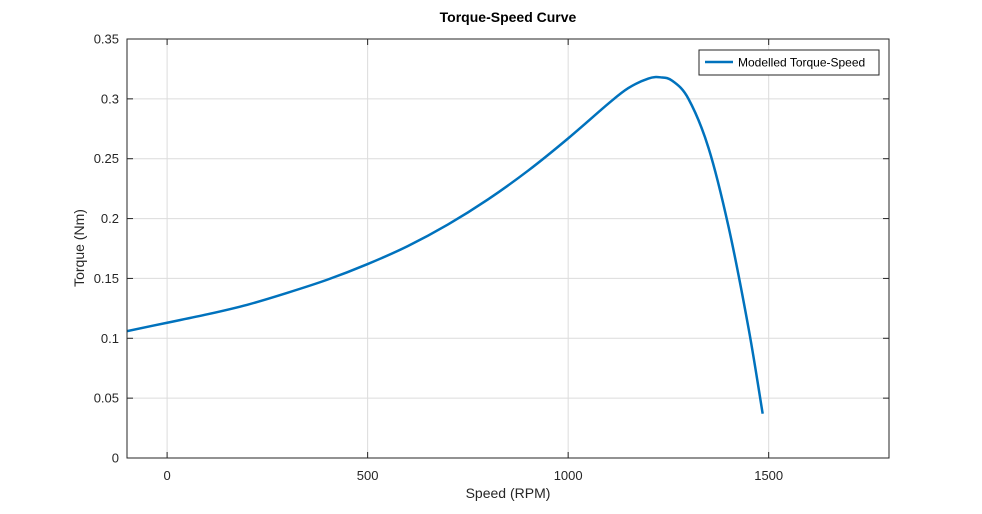 This screenshot has height=514, width=982. What do you see at coordinates (106, 158) in the screenshot?
I see `y-tick-label: 0.25` at bounding box center [106, 158].